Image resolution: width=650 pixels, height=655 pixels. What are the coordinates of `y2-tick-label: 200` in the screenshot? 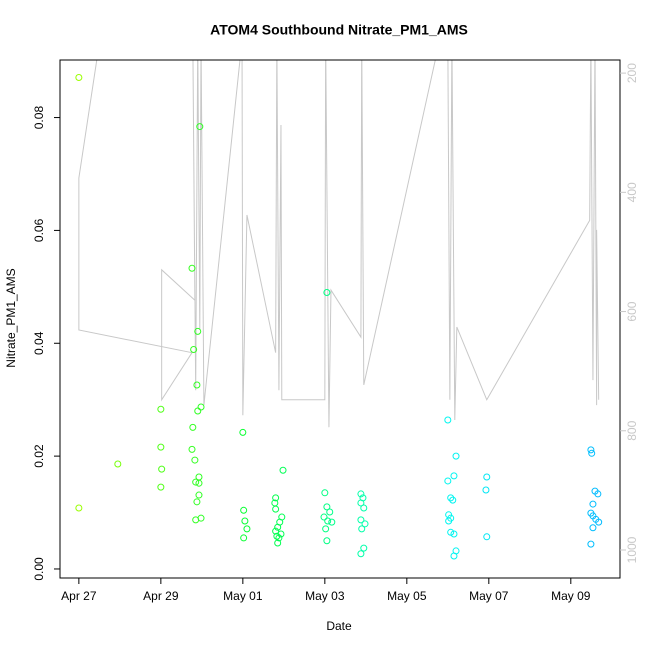 It's located at (632, 73).